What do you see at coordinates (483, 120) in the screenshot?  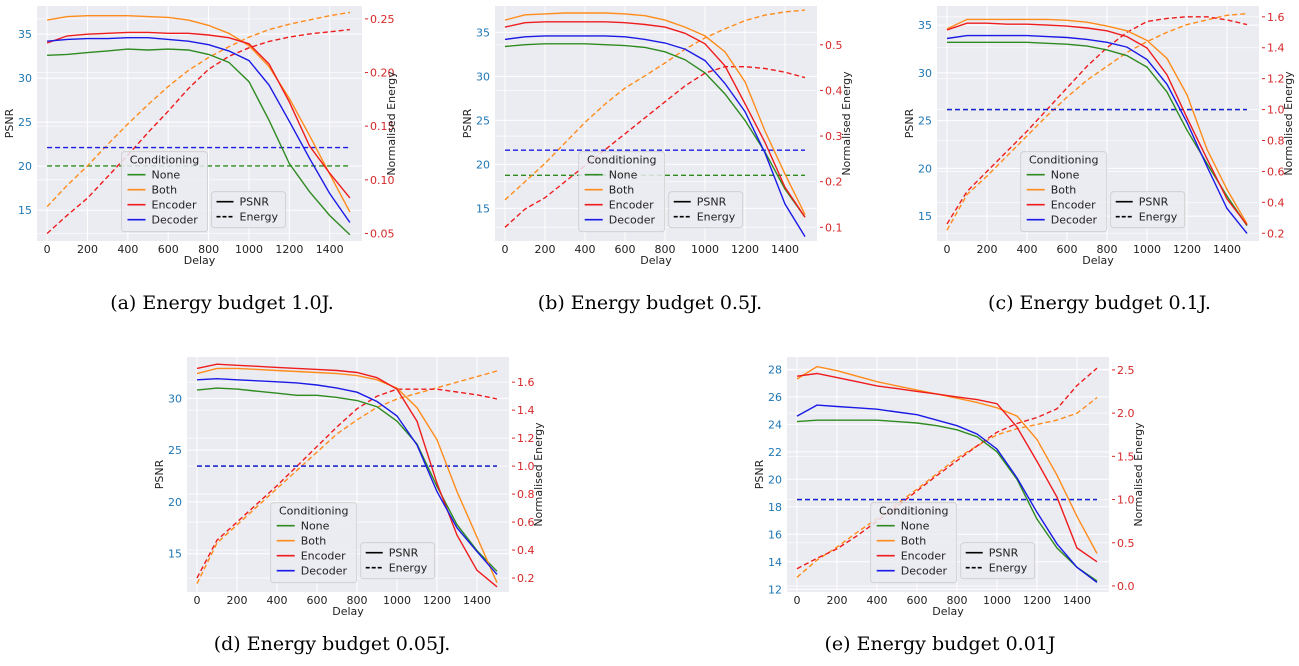 I see `chart-b-ytick-label: 25` at bounding box center [483, 120].